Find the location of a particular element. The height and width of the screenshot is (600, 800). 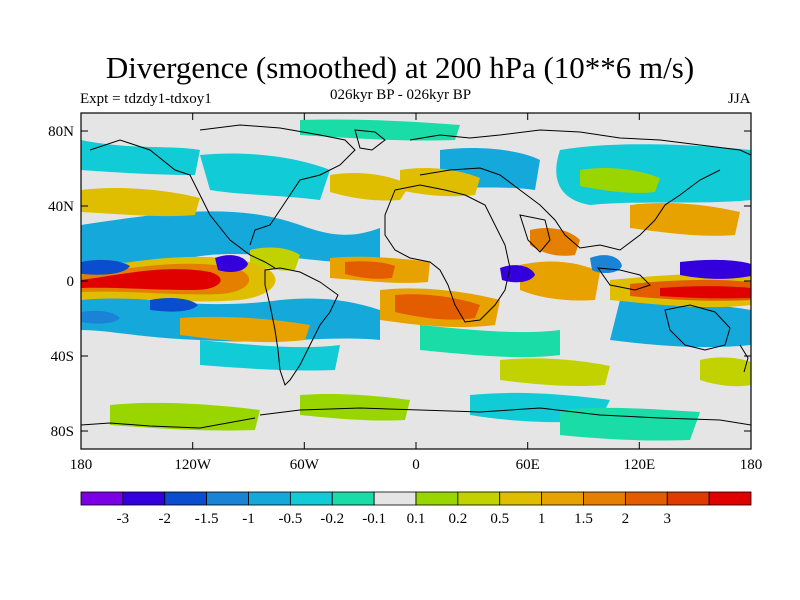

lat-label: 40N is located at coordinates (61, 207).